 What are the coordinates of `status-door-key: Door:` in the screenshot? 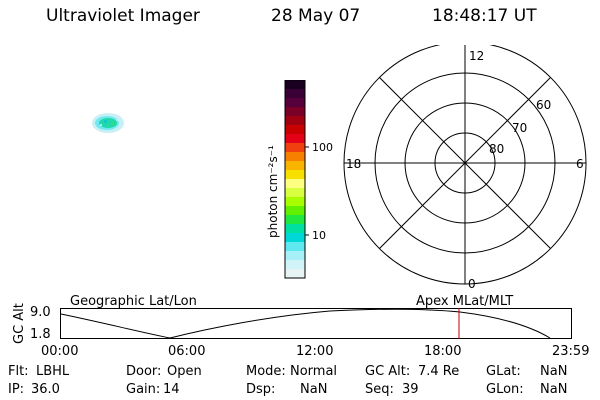 It's located at (144, 371).